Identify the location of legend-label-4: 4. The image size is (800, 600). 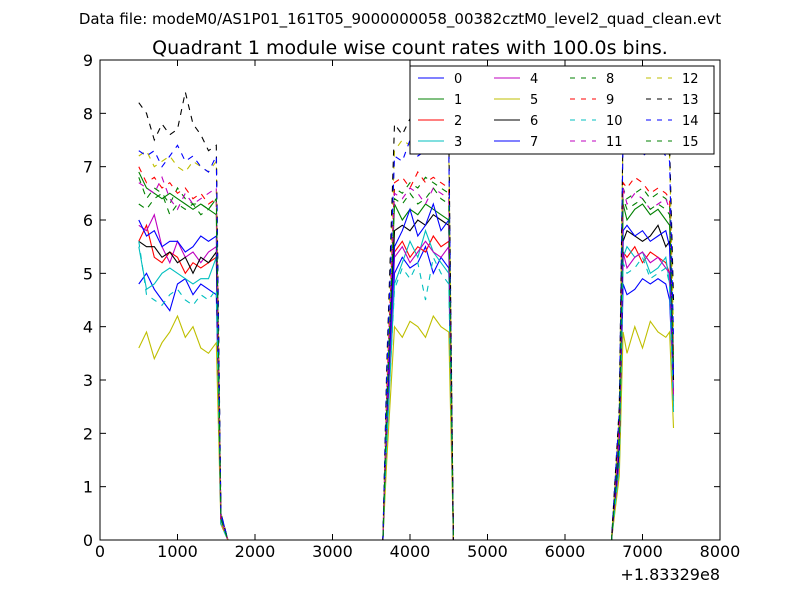
(534, 79).